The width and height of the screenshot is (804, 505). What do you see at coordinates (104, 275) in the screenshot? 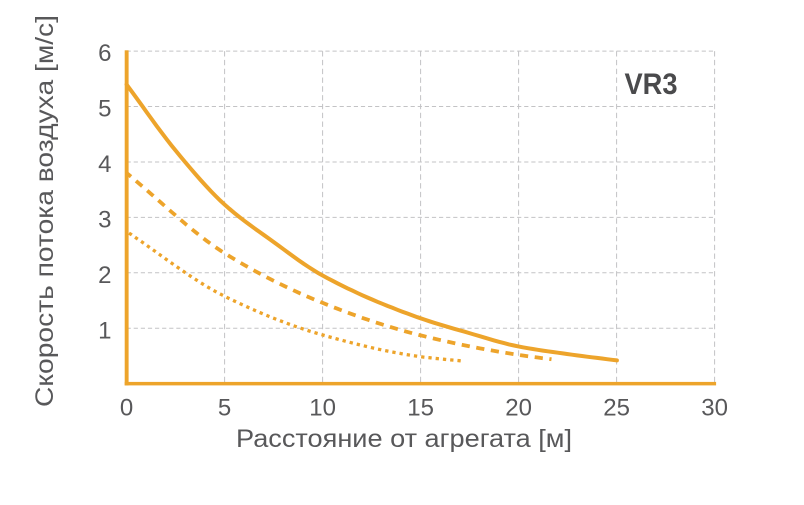
I see `svg-text: 2` at bounding box center [104, 275].